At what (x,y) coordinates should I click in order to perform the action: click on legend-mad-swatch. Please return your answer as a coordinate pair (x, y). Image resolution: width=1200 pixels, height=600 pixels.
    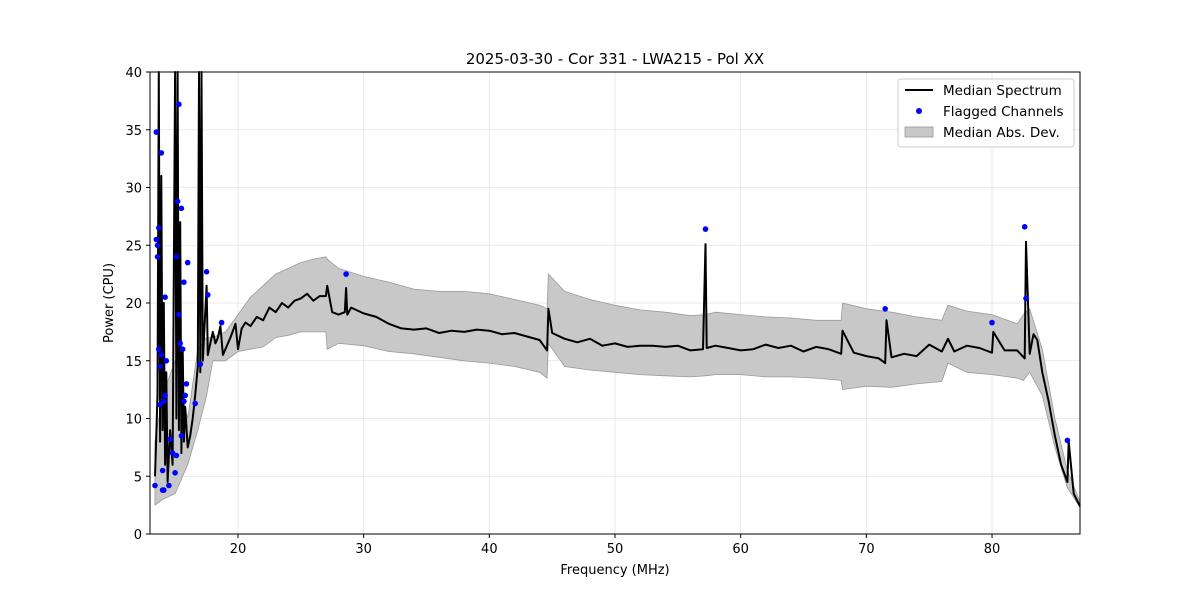
    Looking at the image, I should click on (919, 132).